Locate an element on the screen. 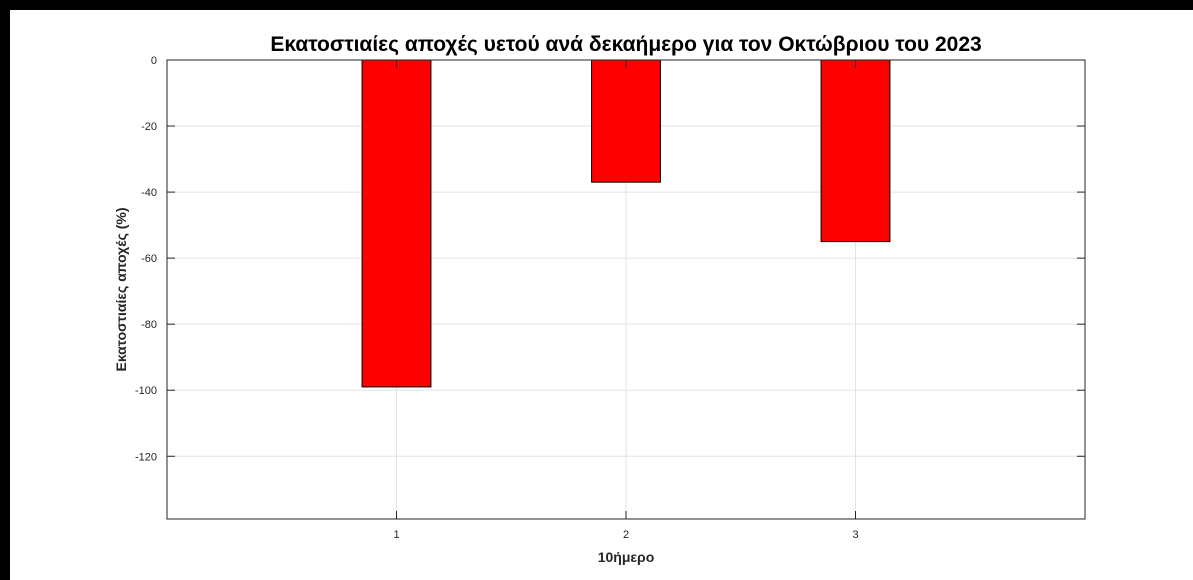 This screenshot has height=580, width=1193. y-tick-label: -20 is located at coordinates (149, 127).